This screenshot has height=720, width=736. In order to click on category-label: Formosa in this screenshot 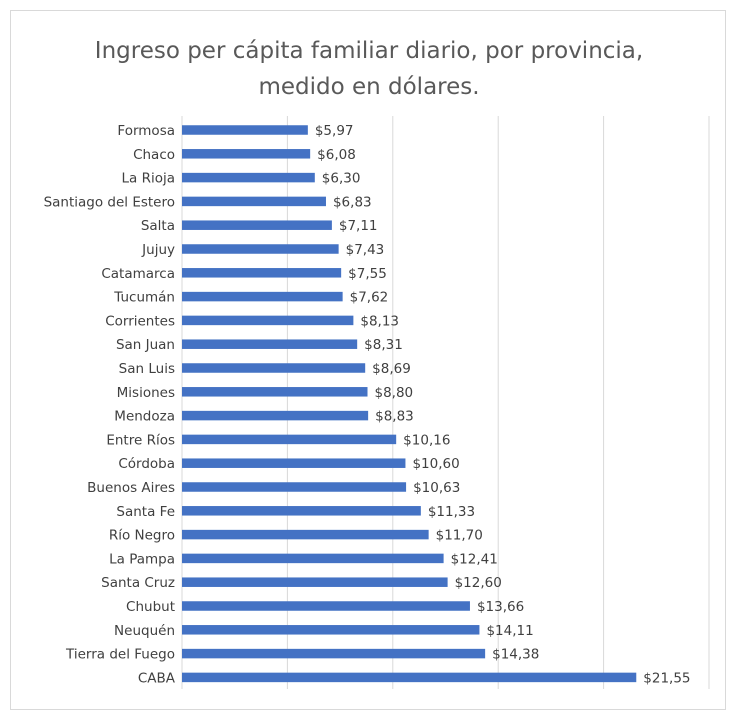, I will do `click(146, 131)`.